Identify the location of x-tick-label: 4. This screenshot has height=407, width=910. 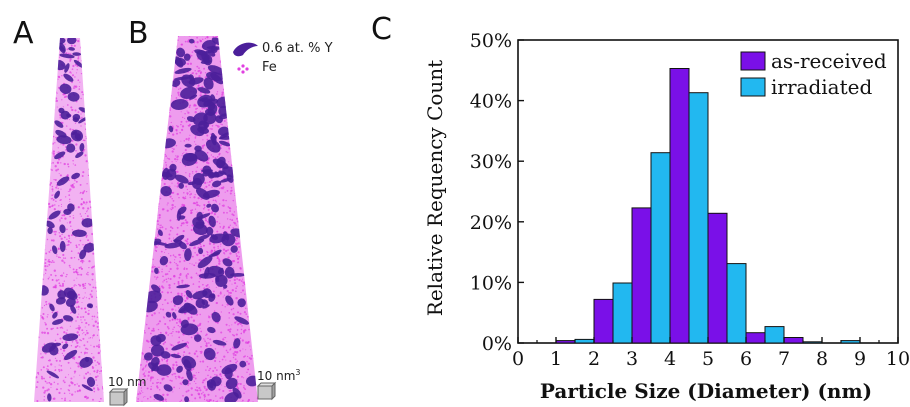
(670, 359).